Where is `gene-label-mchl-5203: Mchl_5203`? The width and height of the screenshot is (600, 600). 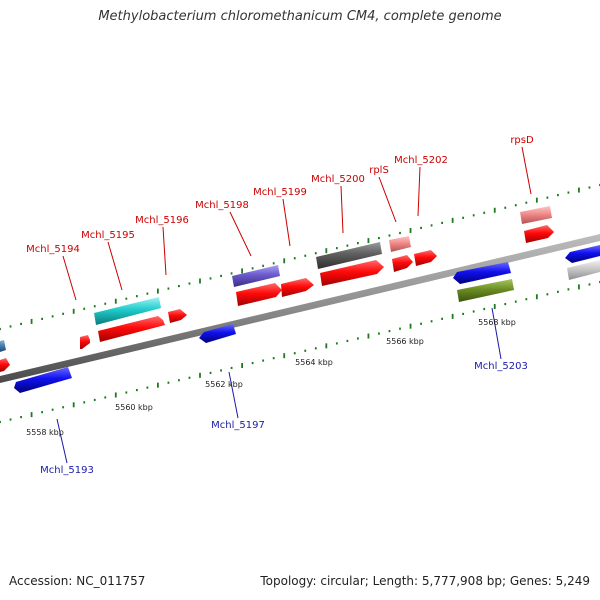
gene-label-mchl-5203: Mchl_5203 is located at coordinates (501, 366).